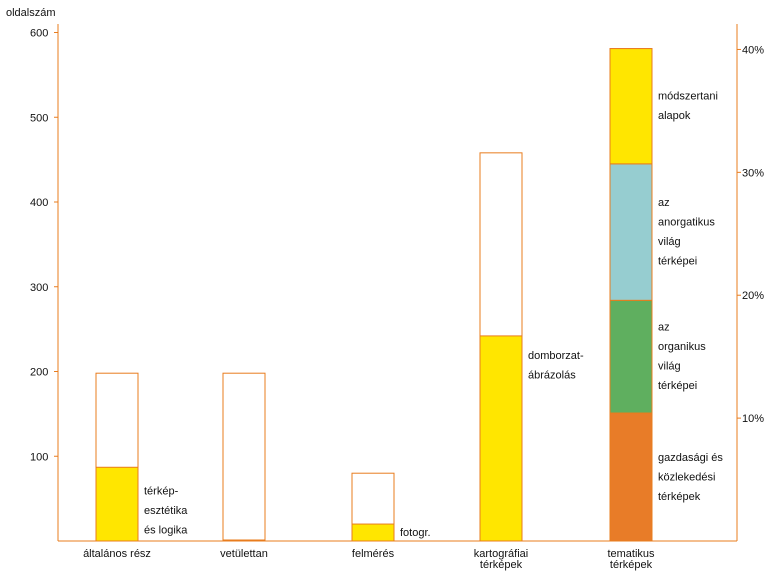 This screenshot has width=776, height=579. I want to click on x-tick-label: vetülettan, so click(244, 554).